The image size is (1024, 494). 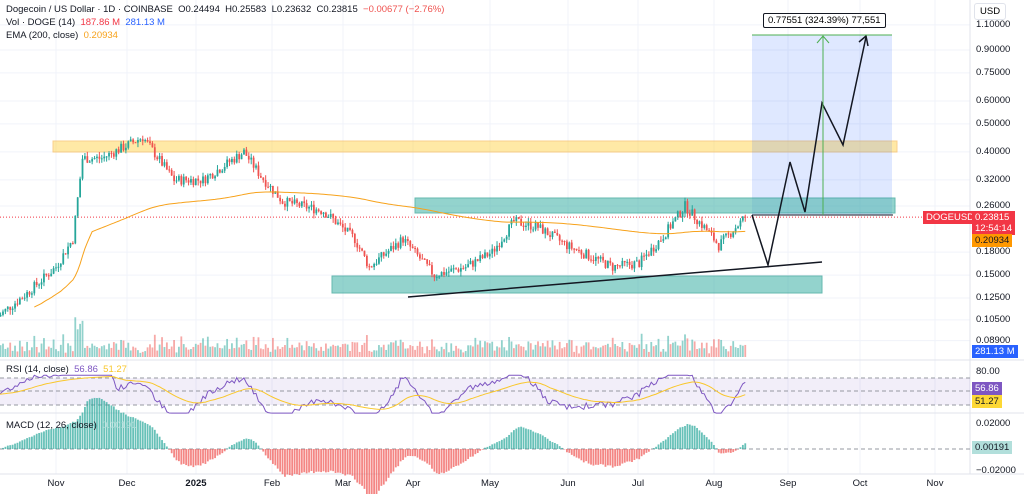 I want to click on price-tick: 0.12500, so click(x=993, y=297).